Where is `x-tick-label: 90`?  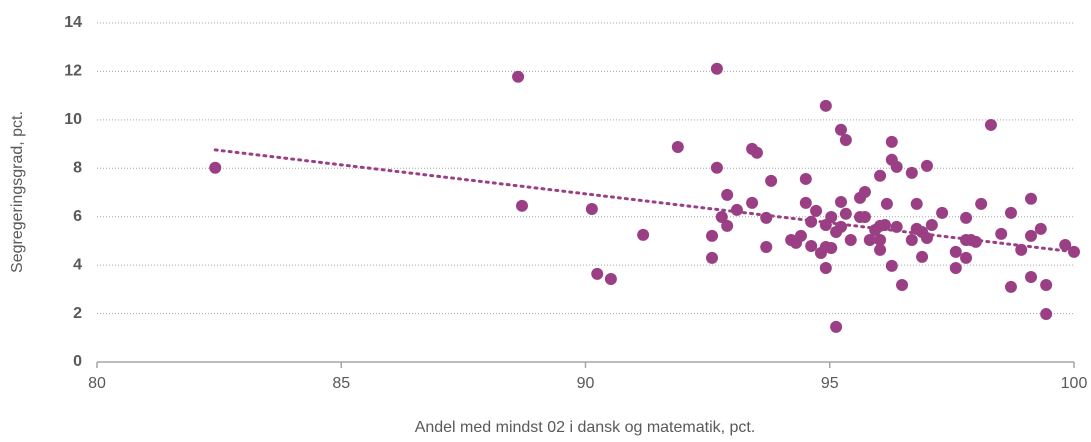 x-tick-label: 90 is located at coordinates (586, 383).